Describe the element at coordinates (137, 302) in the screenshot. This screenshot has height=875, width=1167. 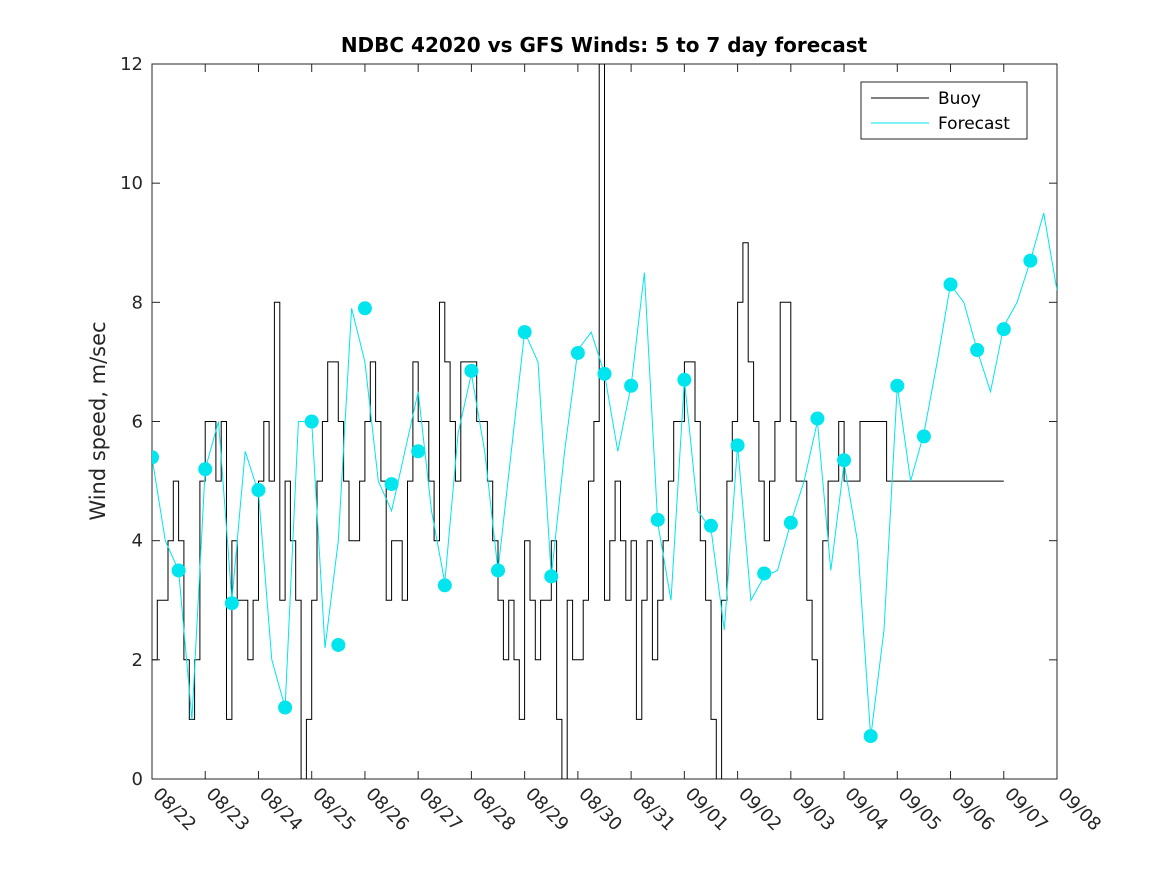
I see `y-tick-label: 8` at that location.